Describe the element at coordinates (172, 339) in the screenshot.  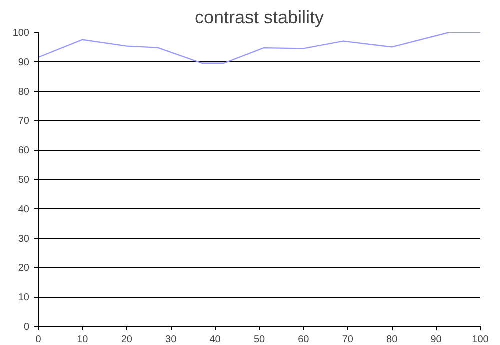
I see `x-tick-label: 30` at that location.